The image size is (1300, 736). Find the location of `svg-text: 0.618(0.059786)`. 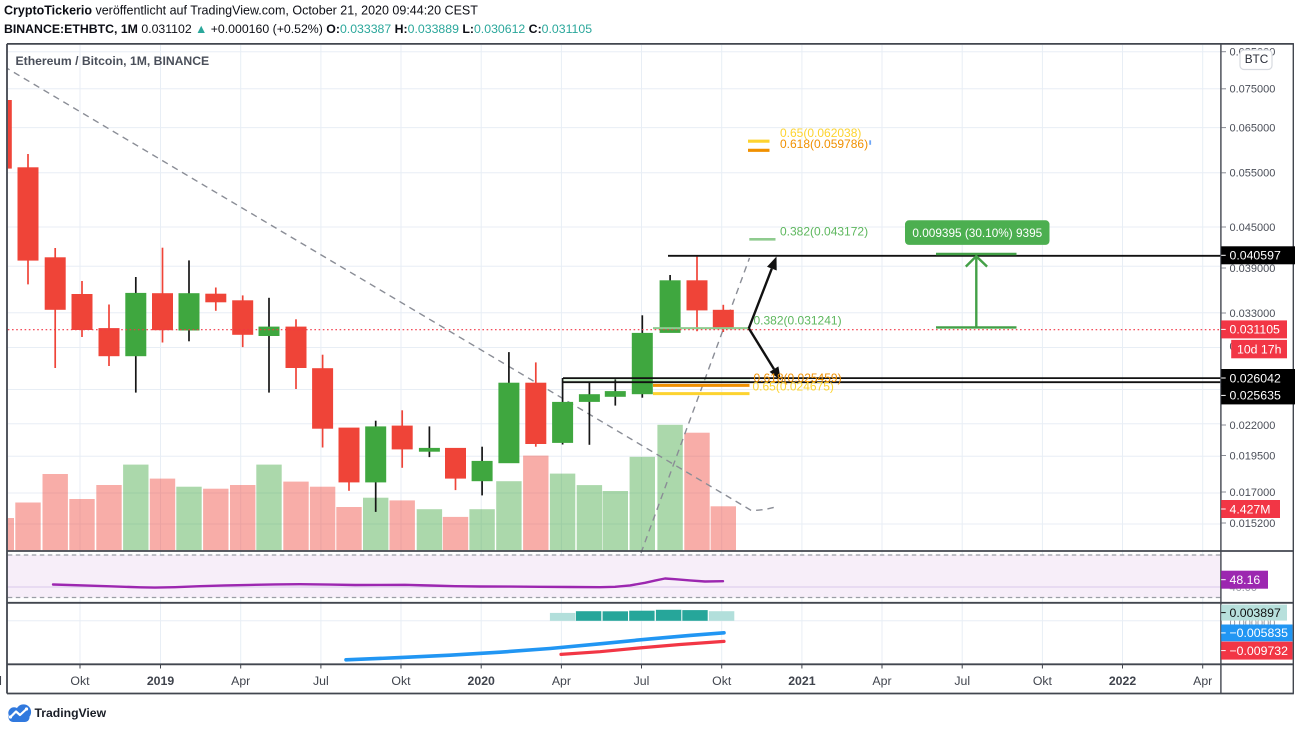

svg-text: 0.618(0.059786) is located at coordinates (824, 144).